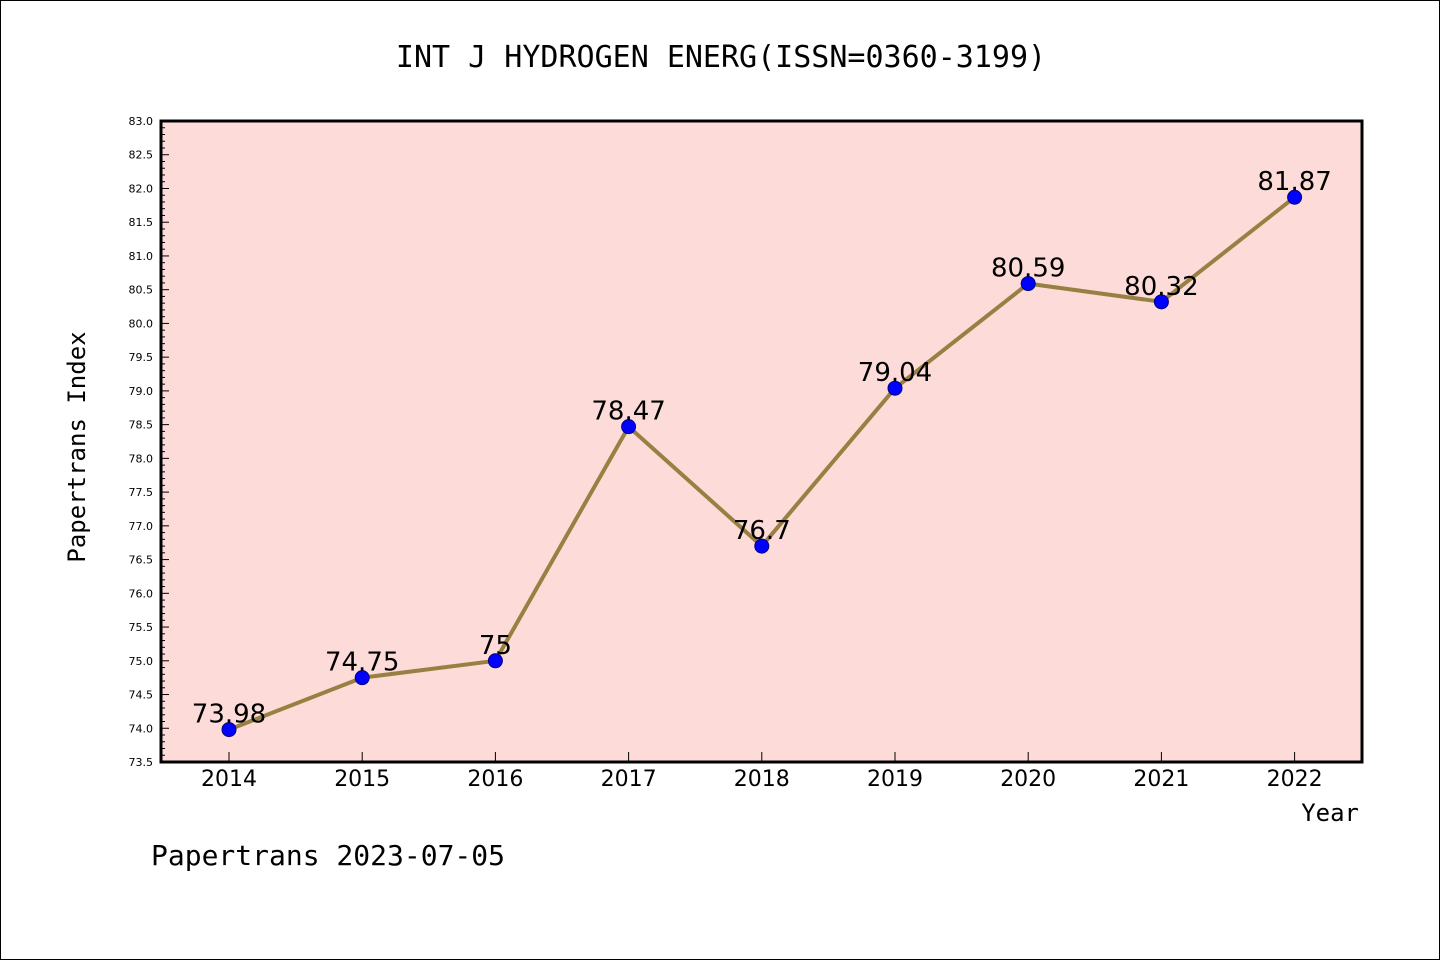 The image size is (1440, 961). I want to click on data-label: 73.98, so click(229, 715).